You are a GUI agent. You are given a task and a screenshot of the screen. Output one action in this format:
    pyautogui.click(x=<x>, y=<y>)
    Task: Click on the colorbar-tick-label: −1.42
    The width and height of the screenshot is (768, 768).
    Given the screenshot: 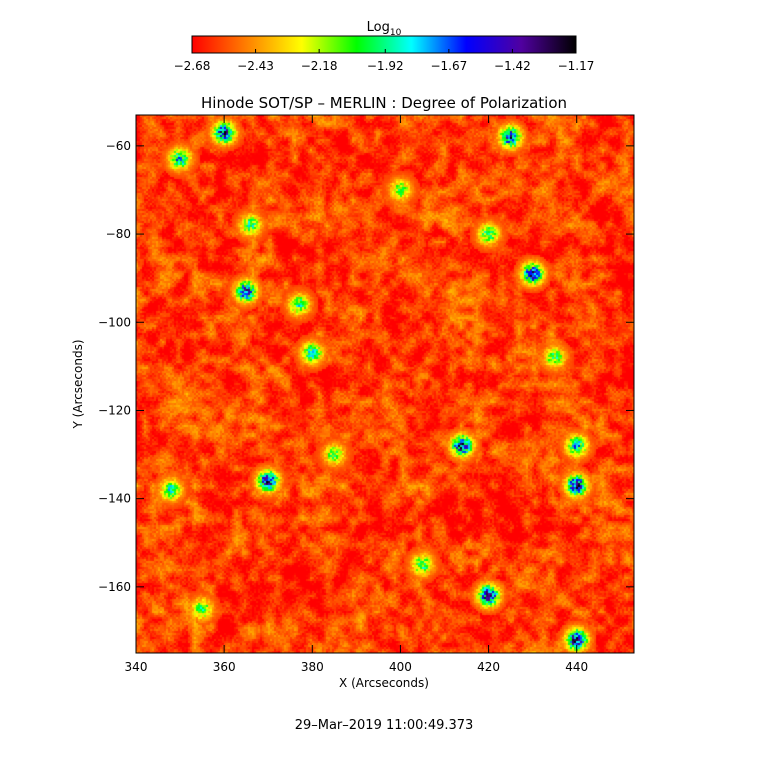 What is the action you would take?
    pyautogui.click(x=512, y=66)
    